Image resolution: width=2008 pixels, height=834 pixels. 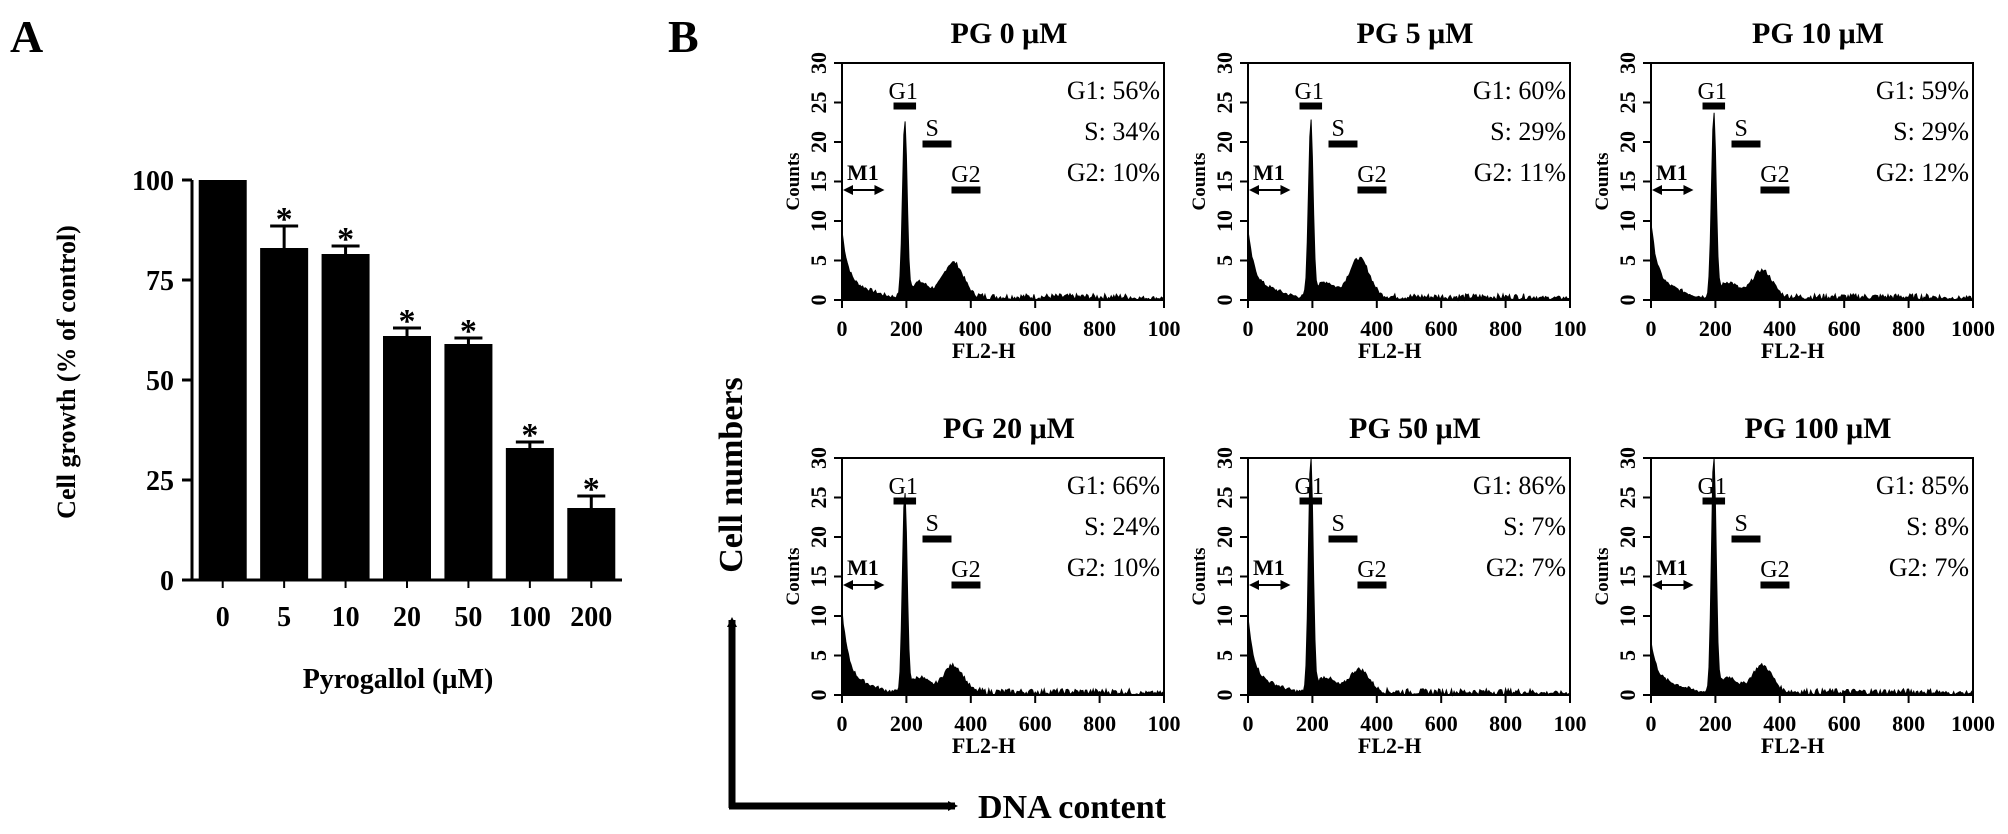 I want to click on s-percent: S: 7%, so click(x=1534, y=526).